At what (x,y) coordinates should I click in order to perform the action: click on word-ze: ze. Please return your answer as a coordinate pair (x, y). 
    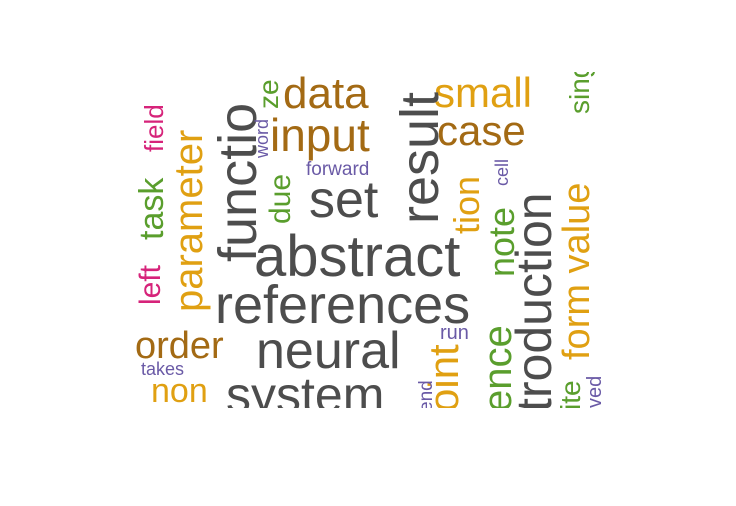
    Looking at the image, I should click on (268, 94).